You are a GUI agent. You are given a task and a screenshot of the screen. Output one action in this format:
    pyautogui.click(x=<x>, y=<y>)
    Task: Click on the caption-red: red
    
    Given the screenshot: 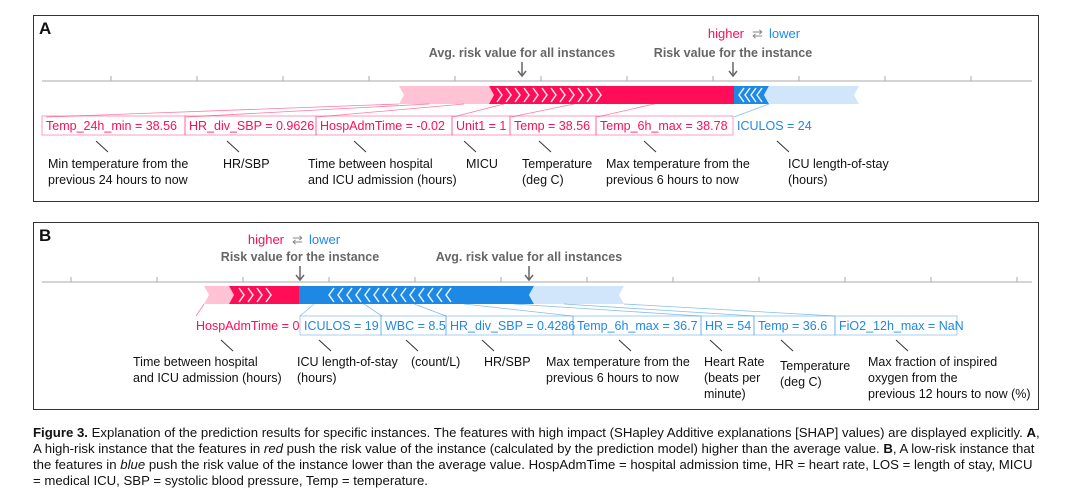 What is the action you would take?
    pyautogui.click(x=273, y=448)
    